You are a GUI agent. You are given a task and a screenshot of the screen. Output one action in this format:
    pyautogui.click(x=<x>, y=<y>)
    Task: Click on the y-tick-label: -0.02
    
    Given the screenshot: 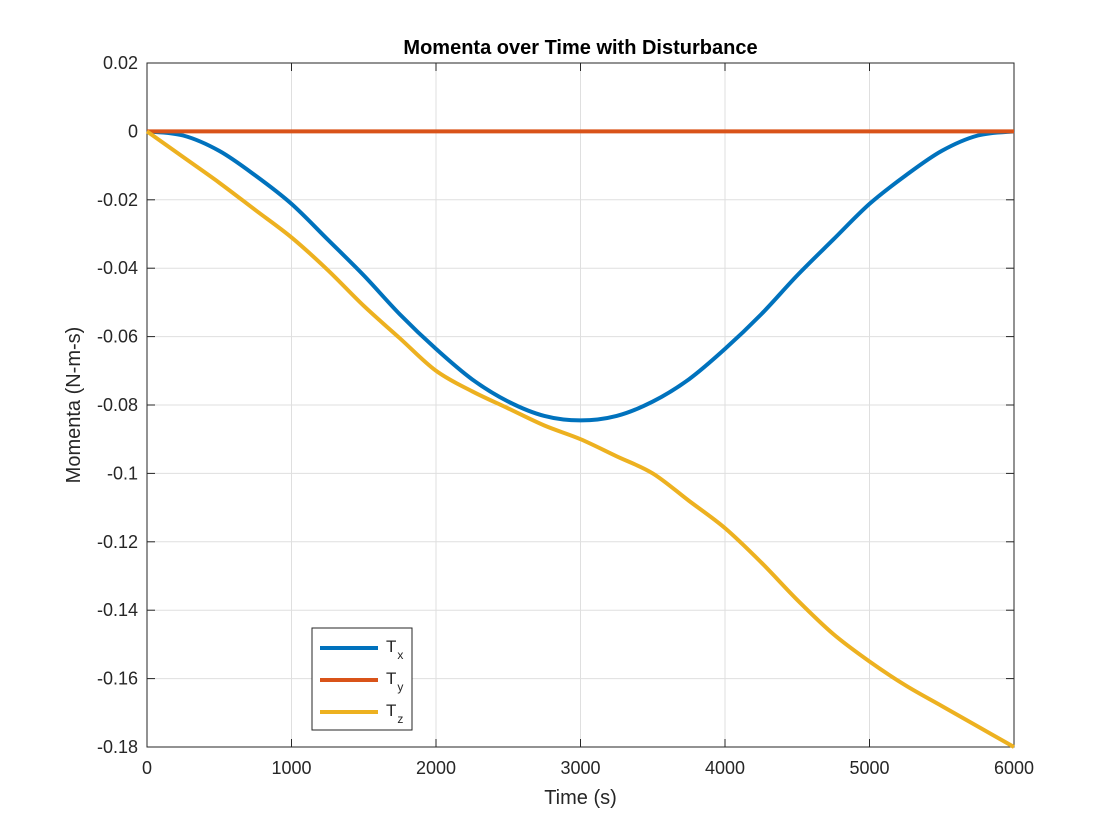 What is the action you would take?
    pyautogui.click(x=117, y=200)
    